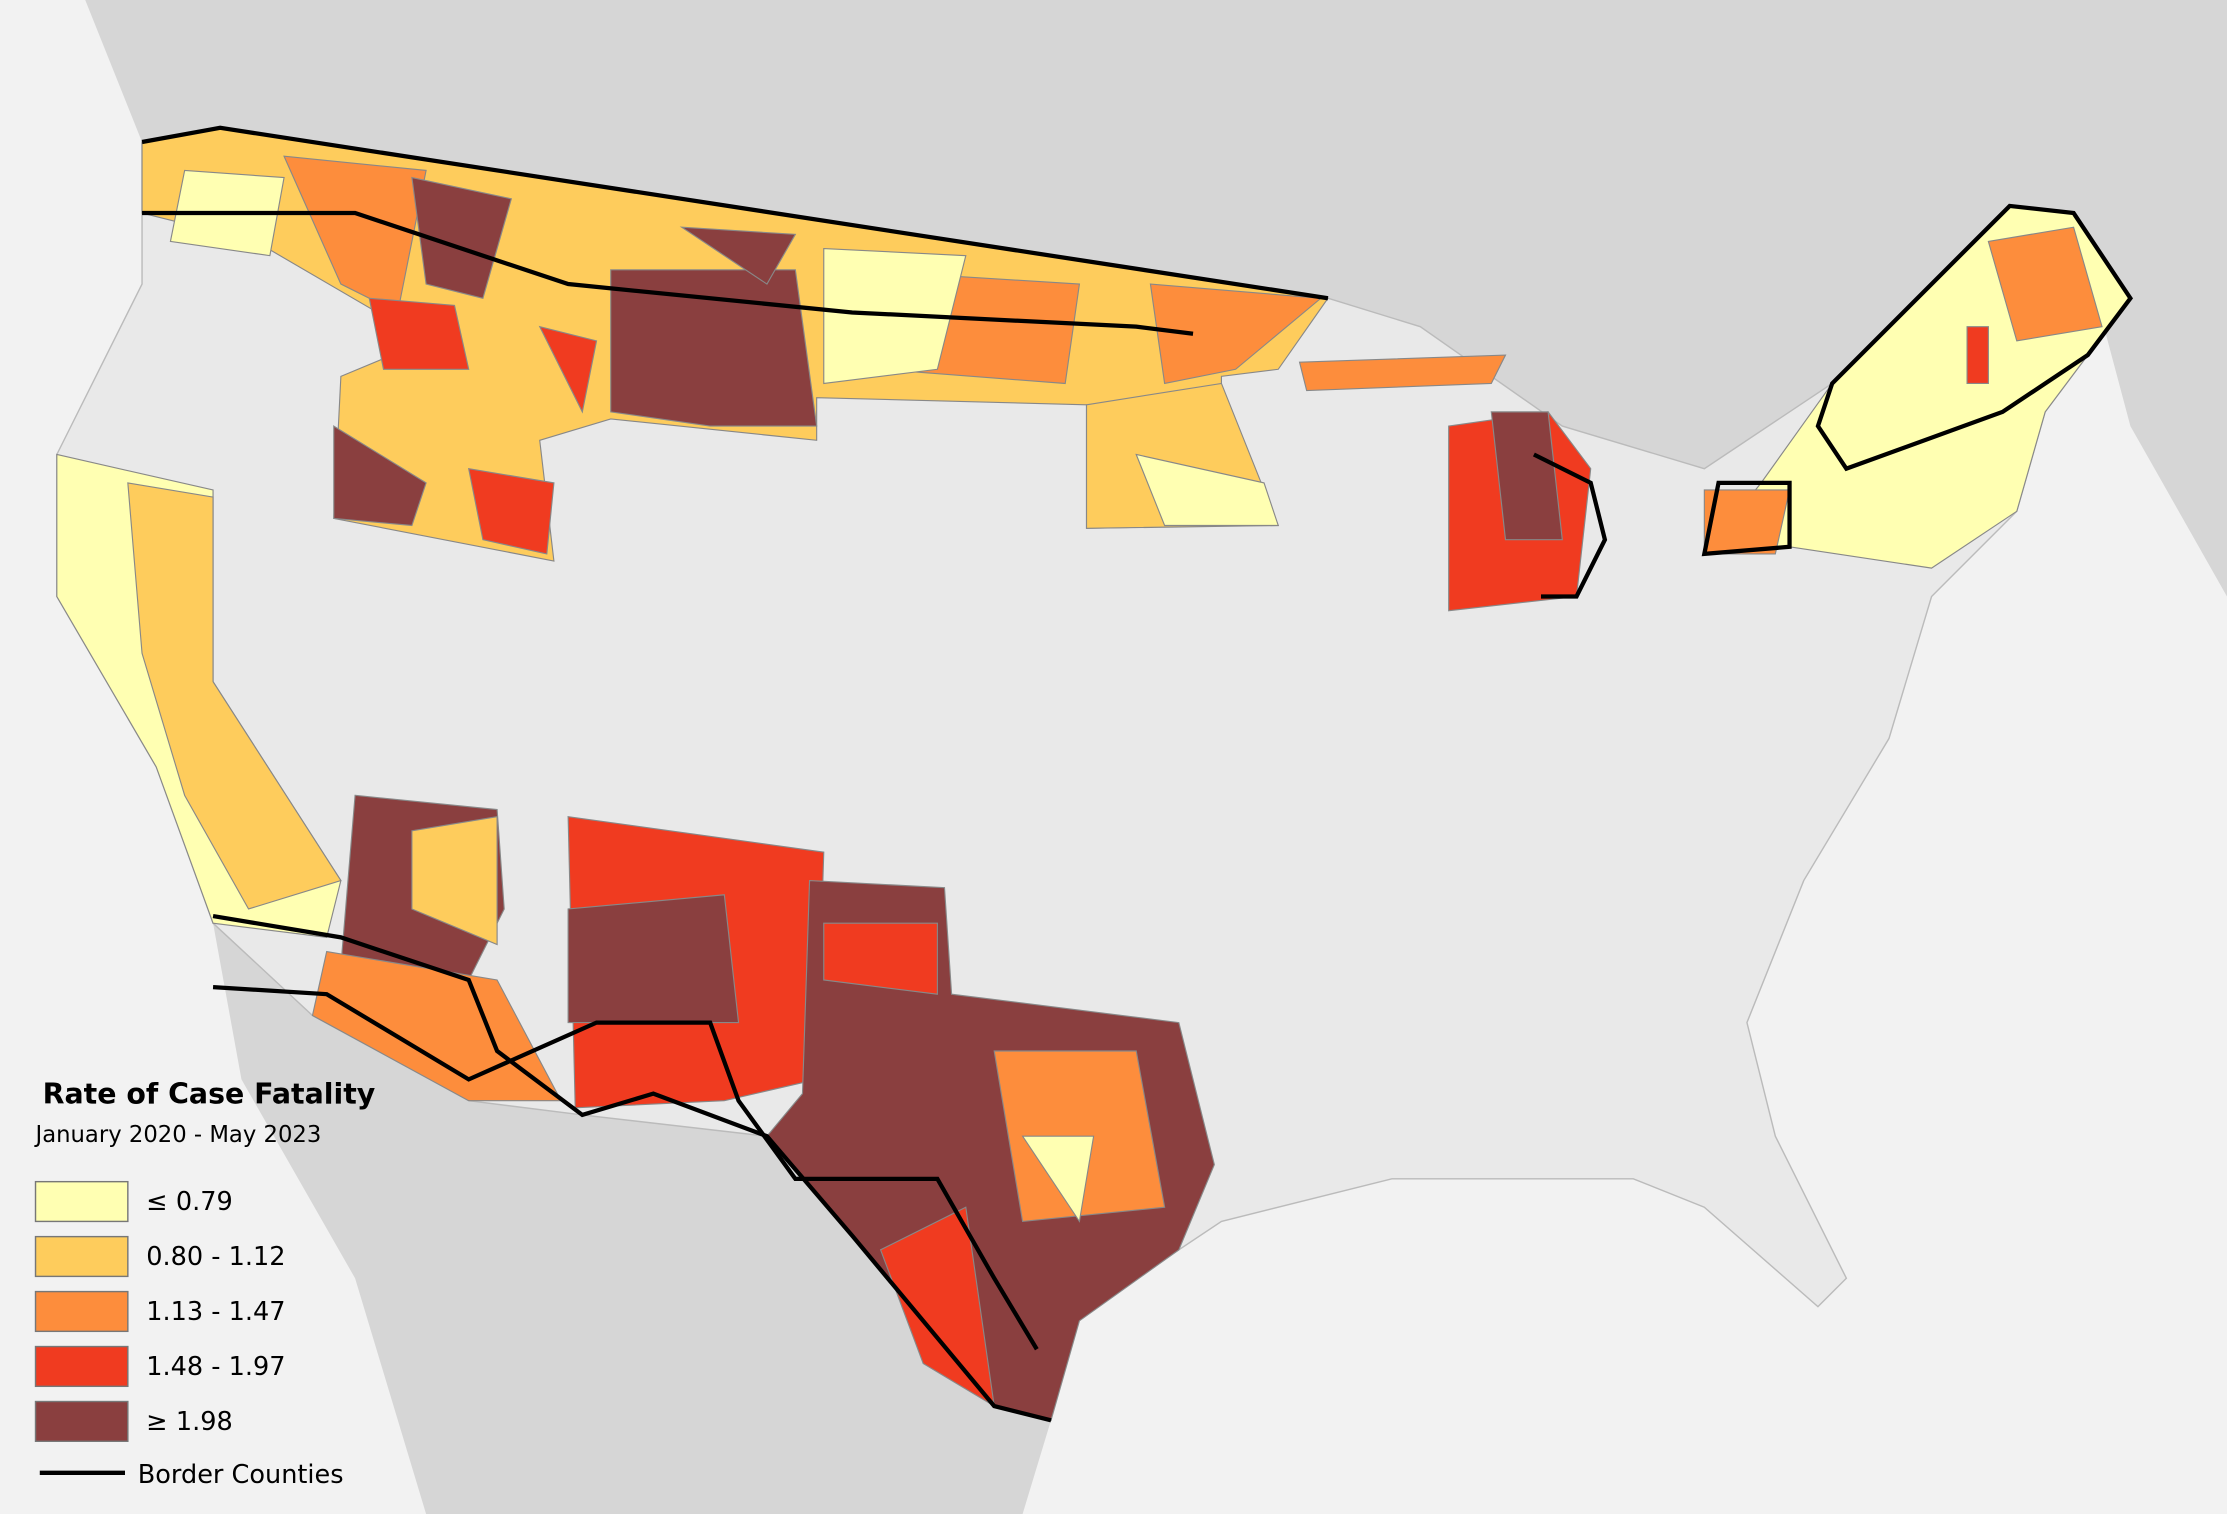  I want to click on legend-label: 1.13 - 1.47, so click(215, 1312).